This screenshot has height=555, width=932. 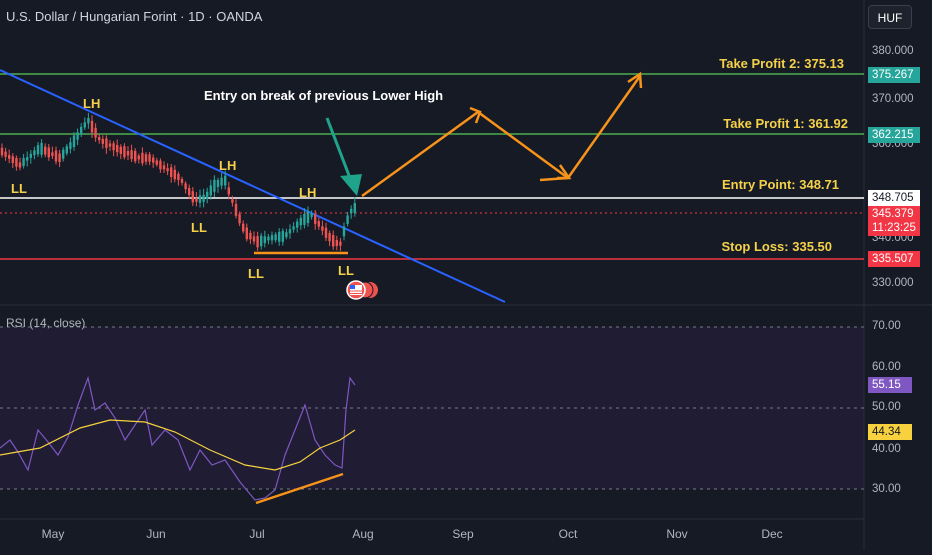 What do you see at coordinates (19, 188) in the screenshot?
I see `swing-label-ll-1: LL` at bounding box center [19, 188].